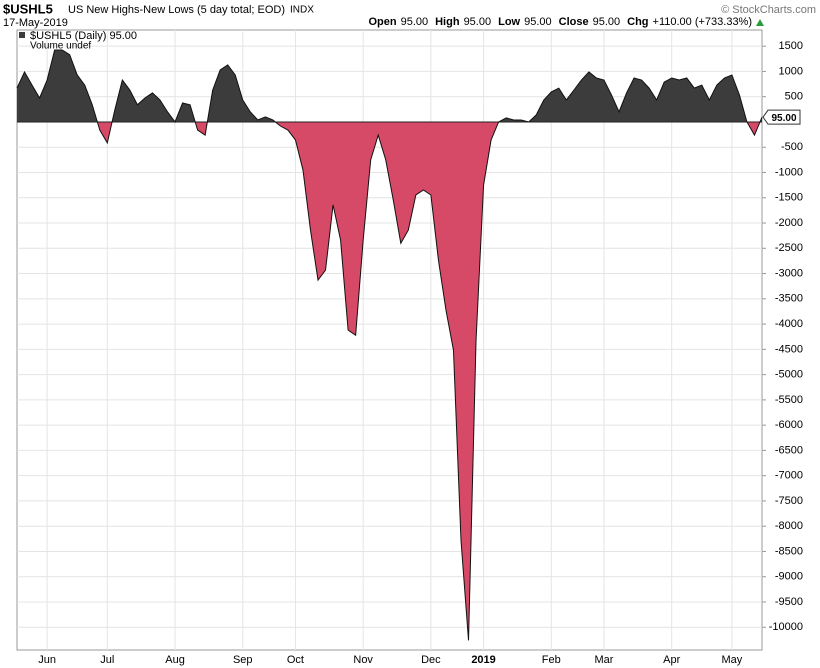 The image size is (820, 668). Describe the element at coordinates (789, 551) in the screenshot. I see `y-tick-label: -8500` at that location.